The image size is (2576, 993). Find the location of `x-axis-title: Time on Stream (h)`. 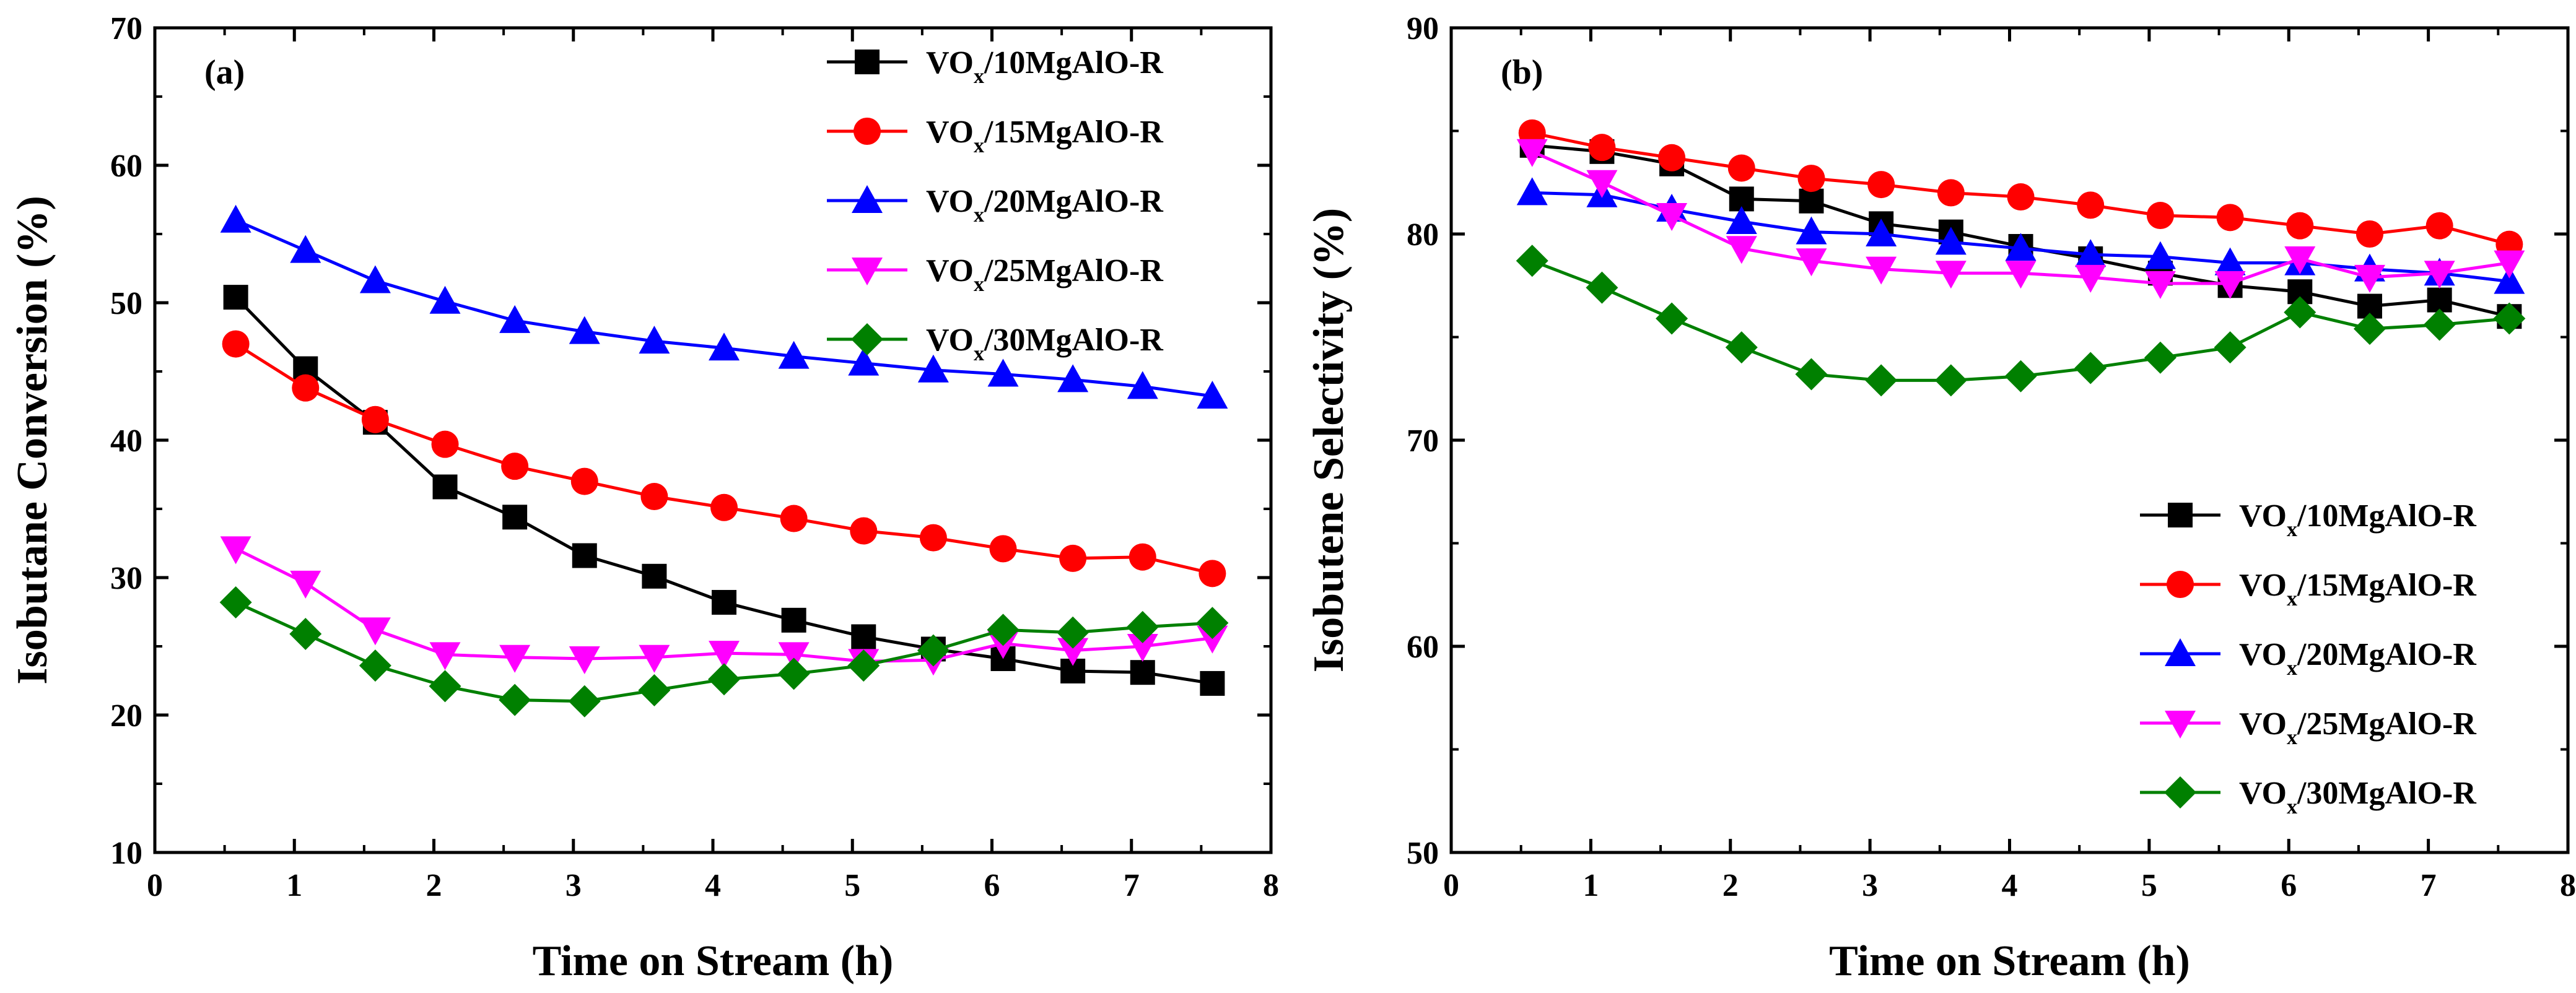

x-axis-title: Time on Stream (h) is located at coordinates (713, 961).